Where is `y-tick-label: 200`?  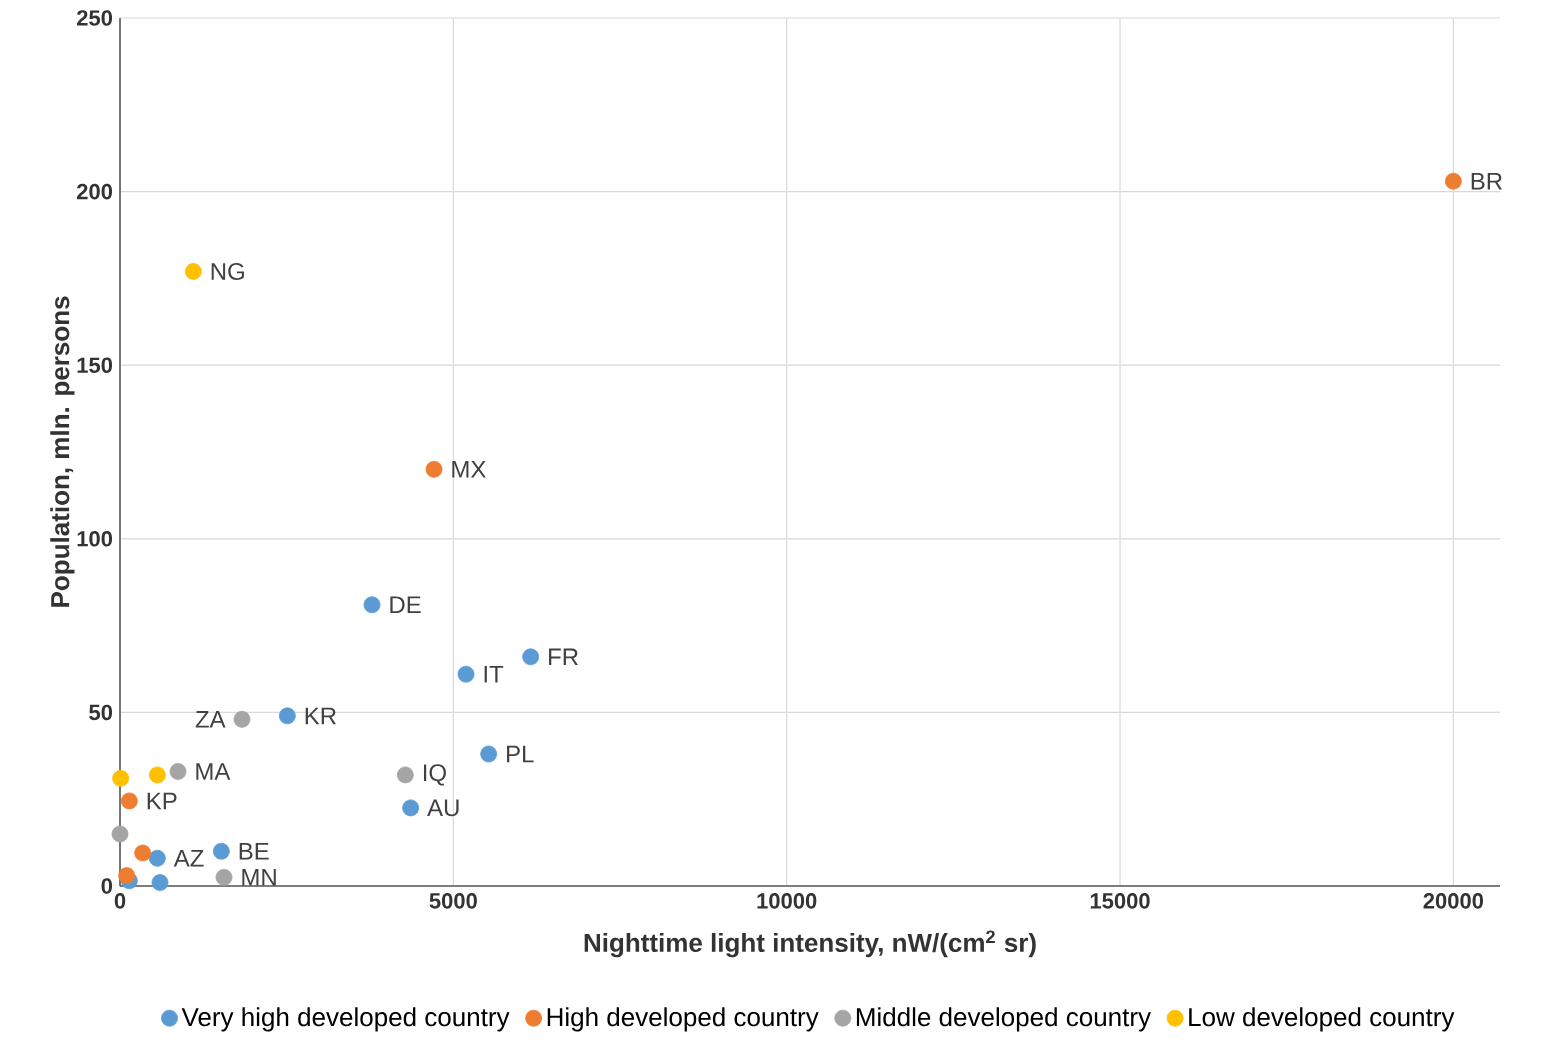 y-tick-label: 200 is located at coordinates (94, 191).